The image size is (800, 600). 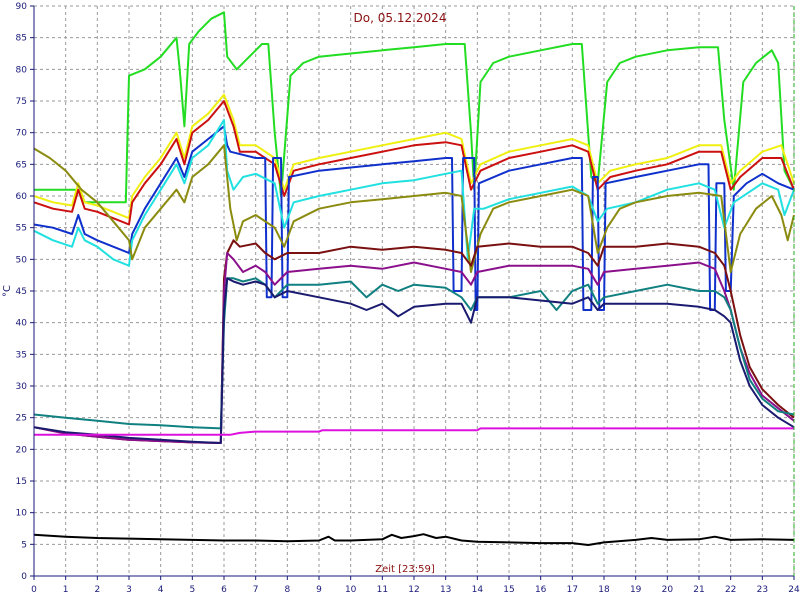 What do you see at coordinates (572, 590) in the screenshot?
I see `x-tick-label-17: 17` at bounding box center [572, 590].